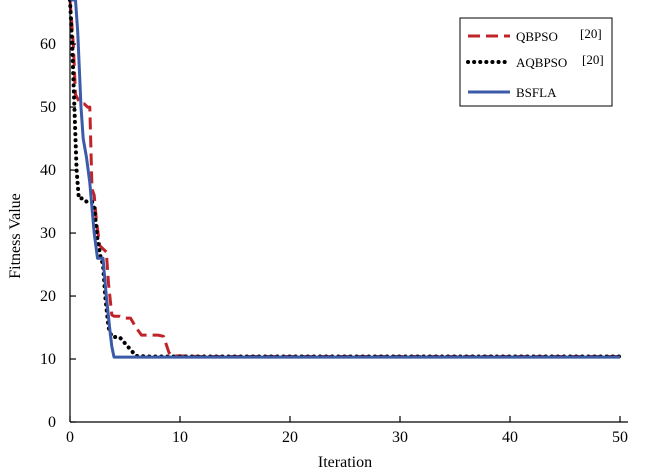 Image resolution: width=651 pixels, height=473 pixels. Describe the element at coordinates (180, 437) in the screenshot. I see `x-tick-label: 10` at that location.